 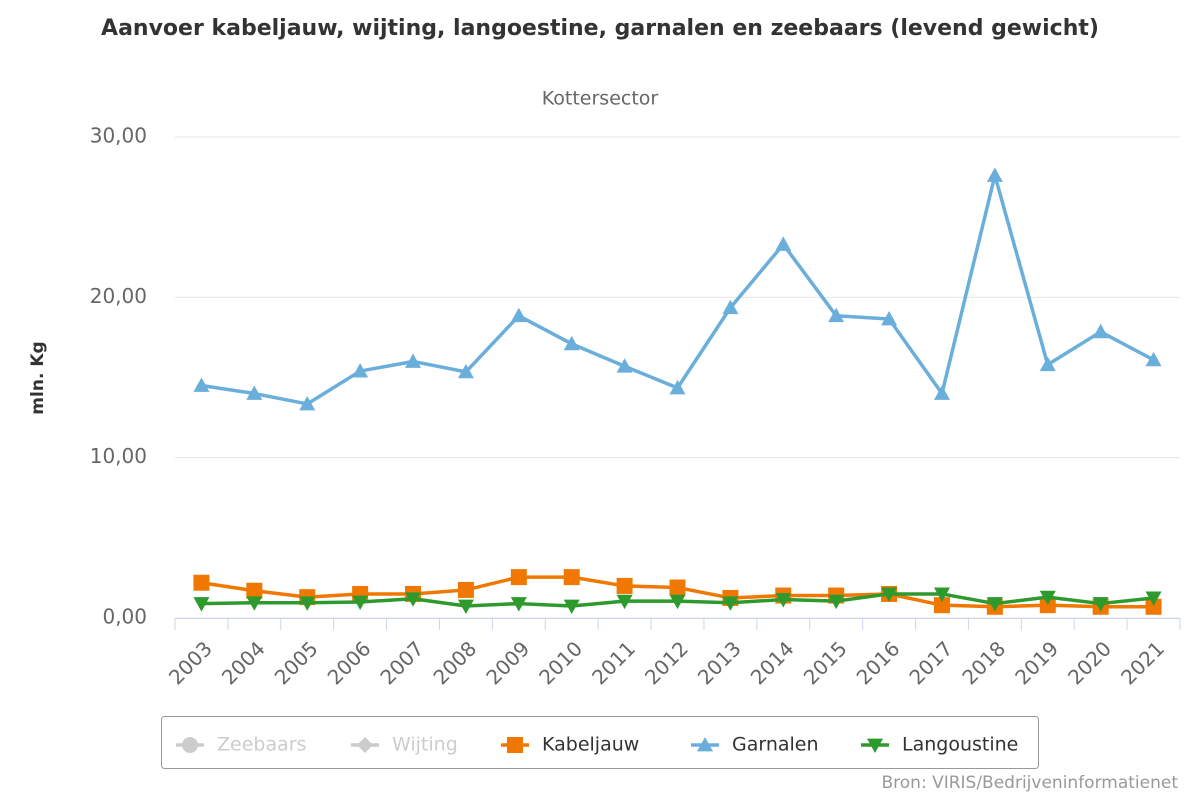 I want to click on legend-label: Kabeljauw, so click(x=590, y=745).